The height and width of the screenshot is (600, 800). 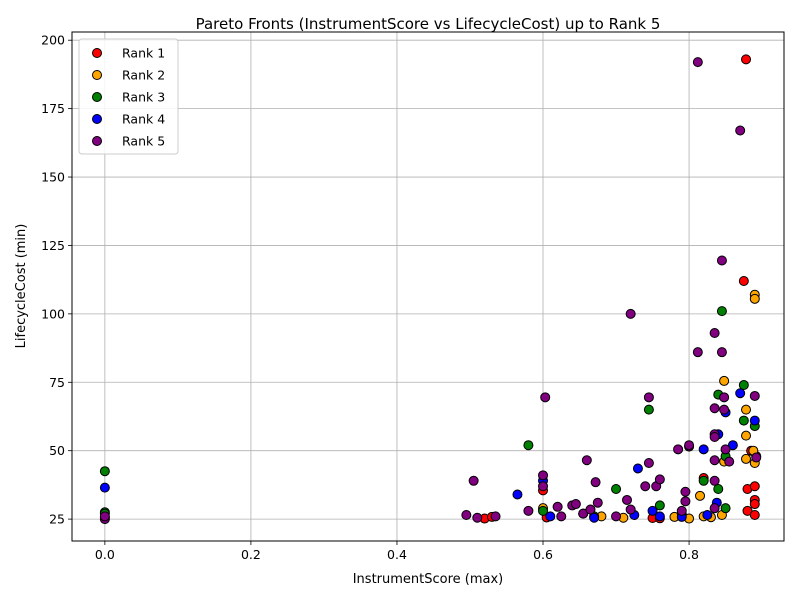 I want to click on x-tick-label: 0.8, so click(x=689, y=554).